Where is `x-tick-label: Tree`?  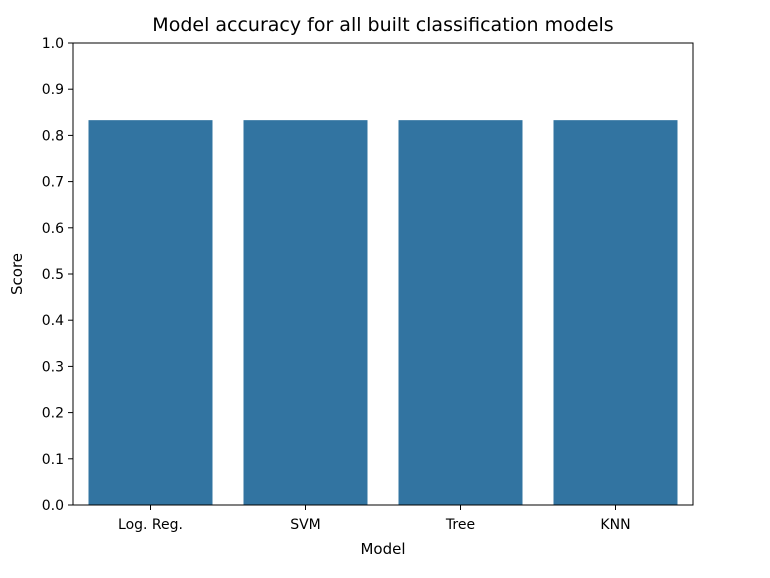 x-tick-label: Tree is located at coordinates (460, 525).